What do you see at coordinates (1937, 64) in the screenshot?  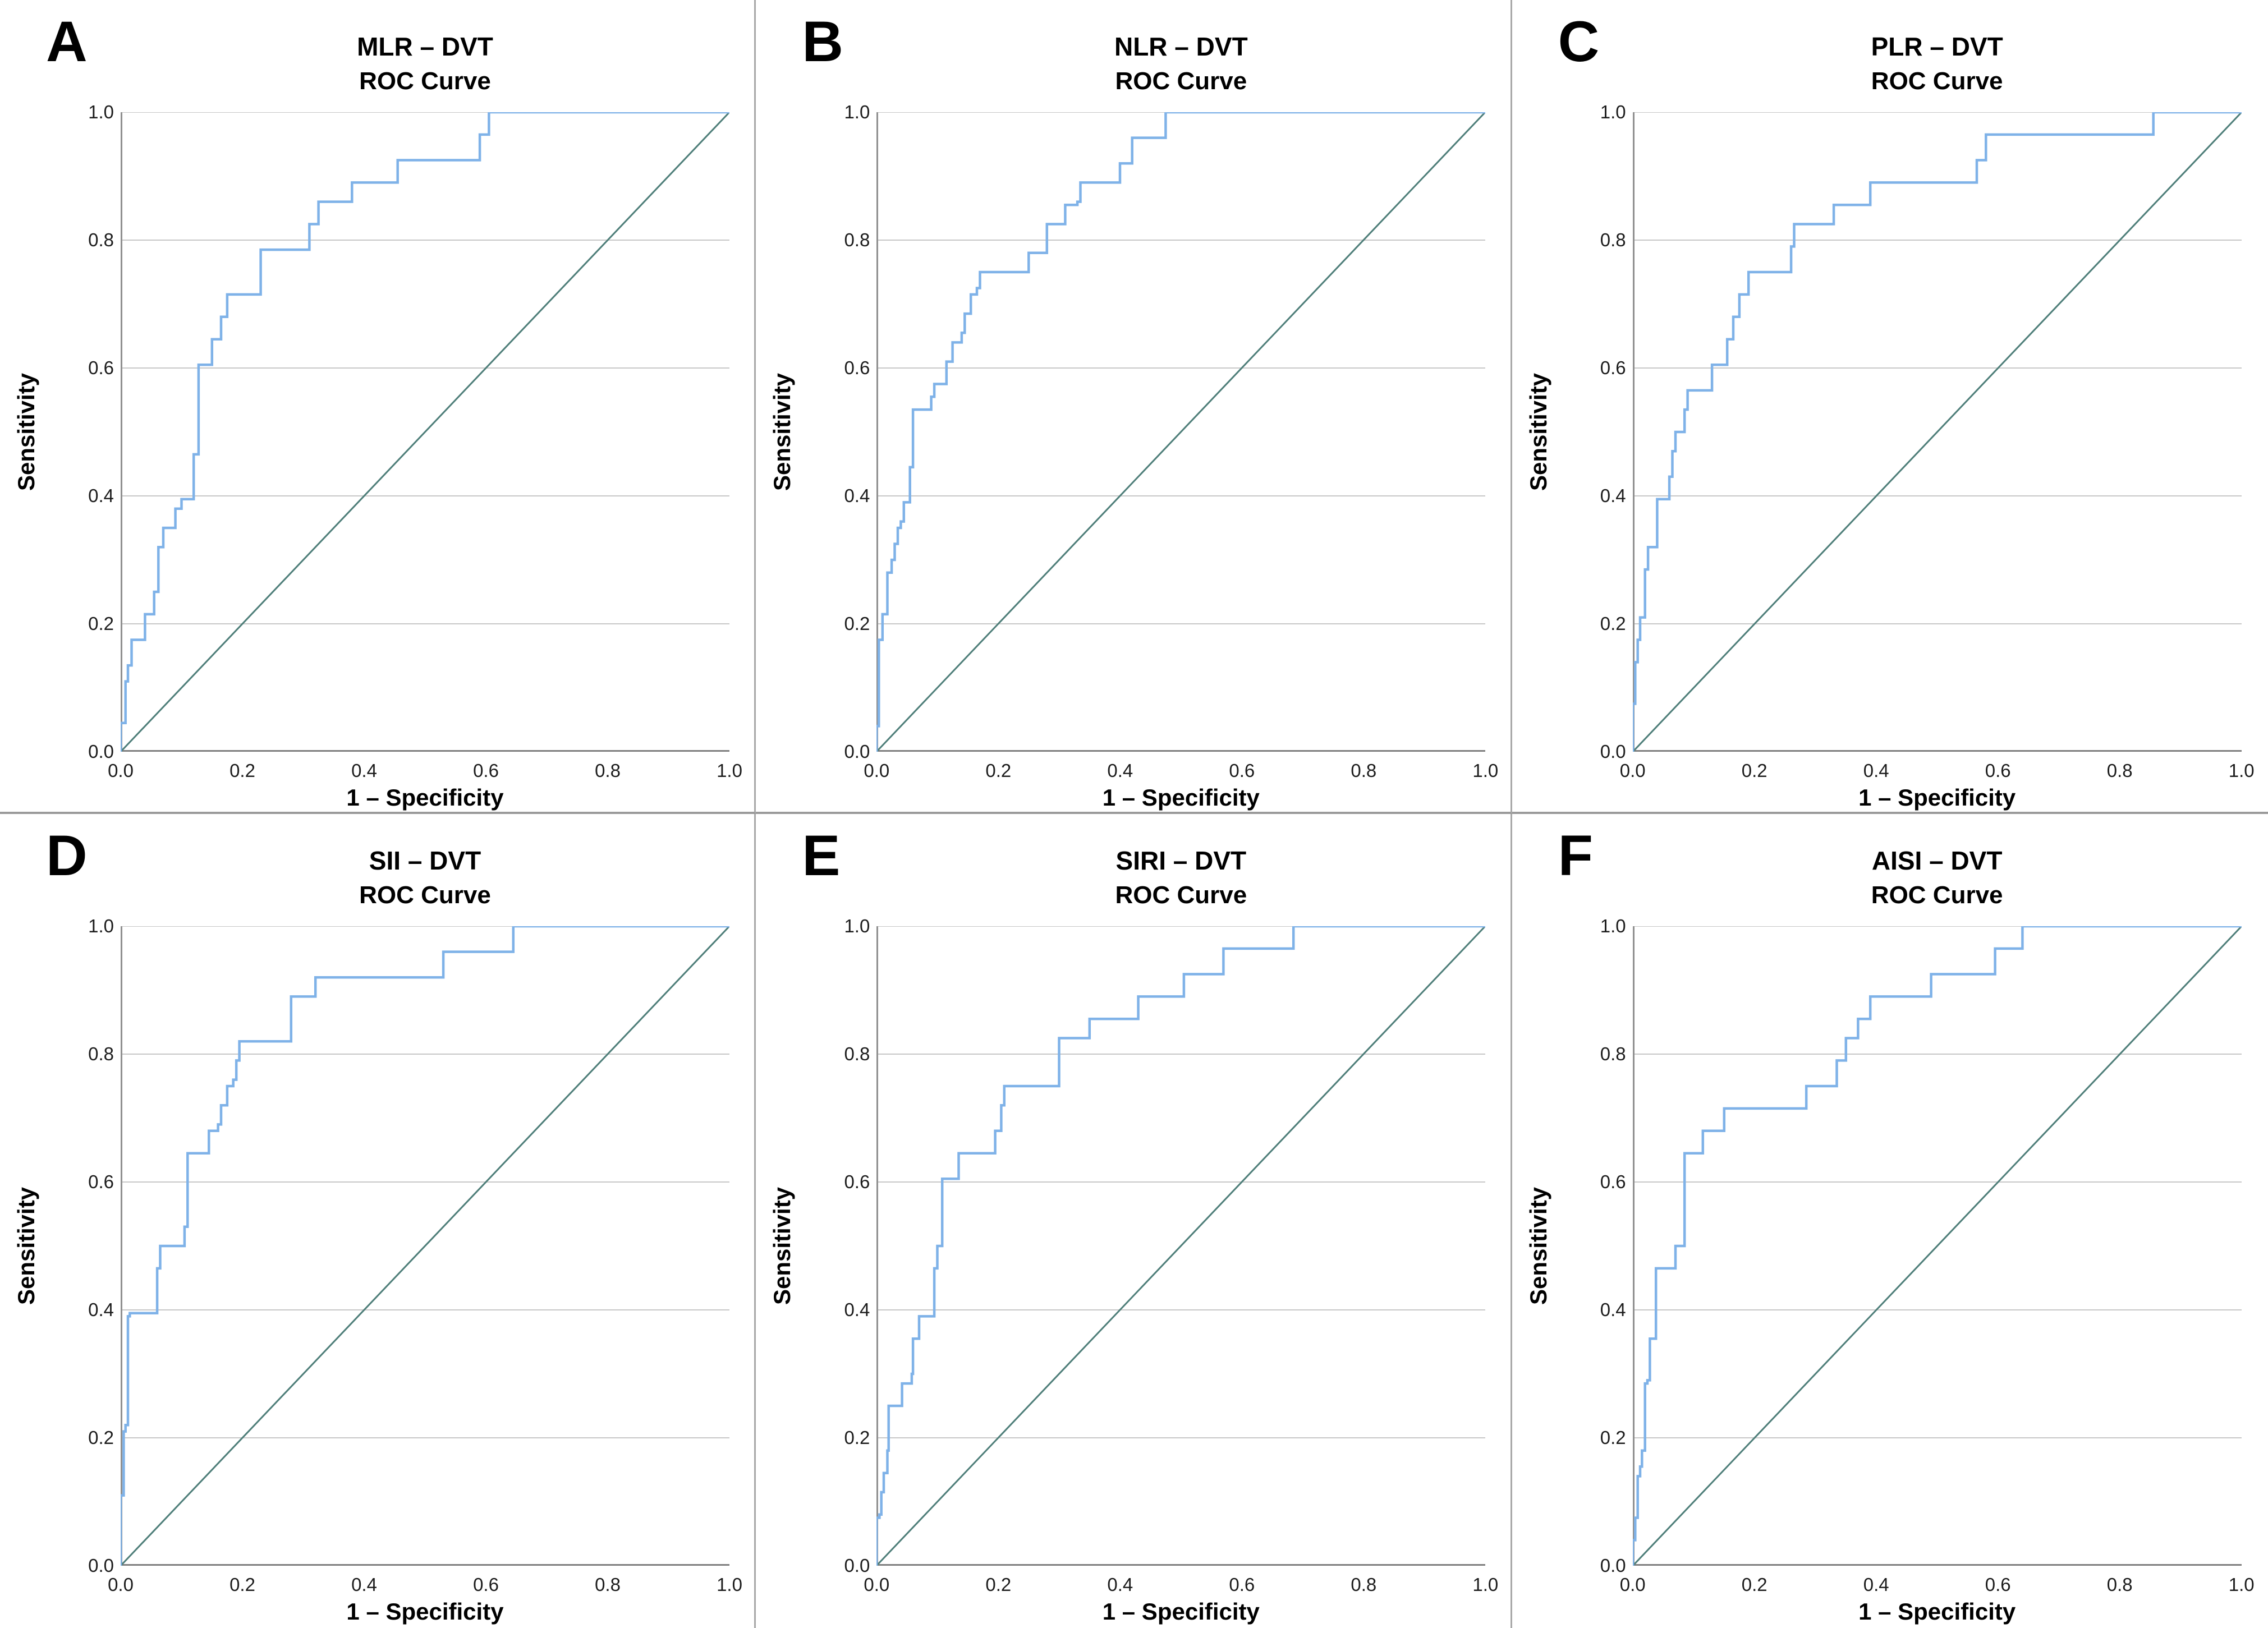 I see `panel-title-block: PLR – DVT ROC Curve` at bounding box center [1937, 64].